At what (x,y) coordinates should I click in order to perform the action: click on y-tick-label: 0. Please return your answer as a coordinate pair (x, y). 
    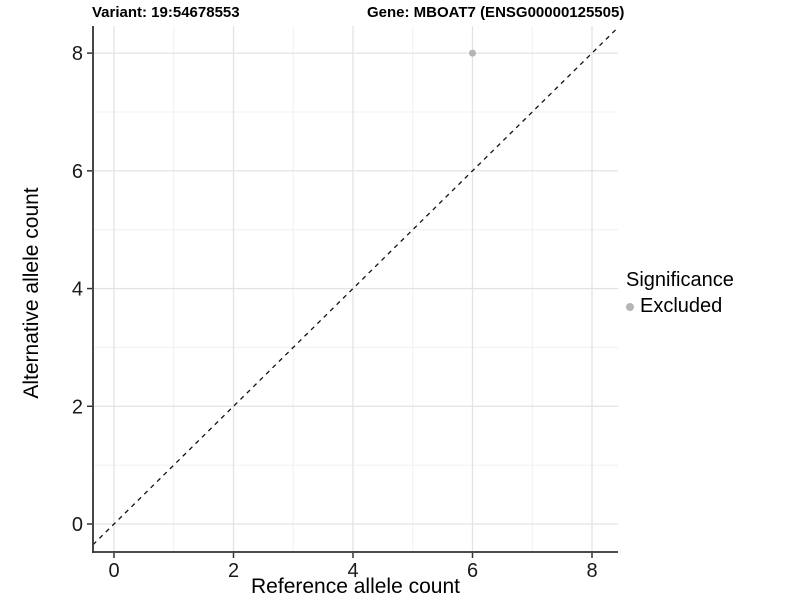
    Looking at the image, I should click on (77, 525).